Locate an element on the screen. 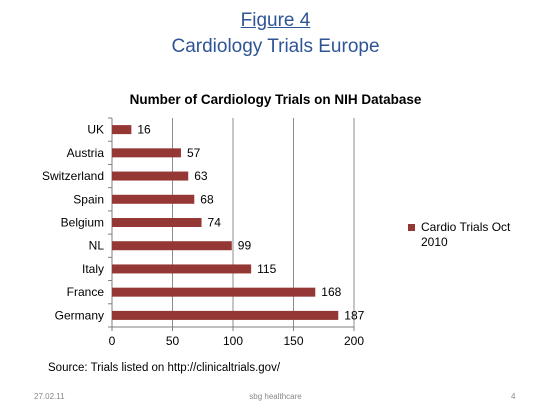 The image size is (551, 414). x-tick-label: 200 is located at coordinates (354, 341).